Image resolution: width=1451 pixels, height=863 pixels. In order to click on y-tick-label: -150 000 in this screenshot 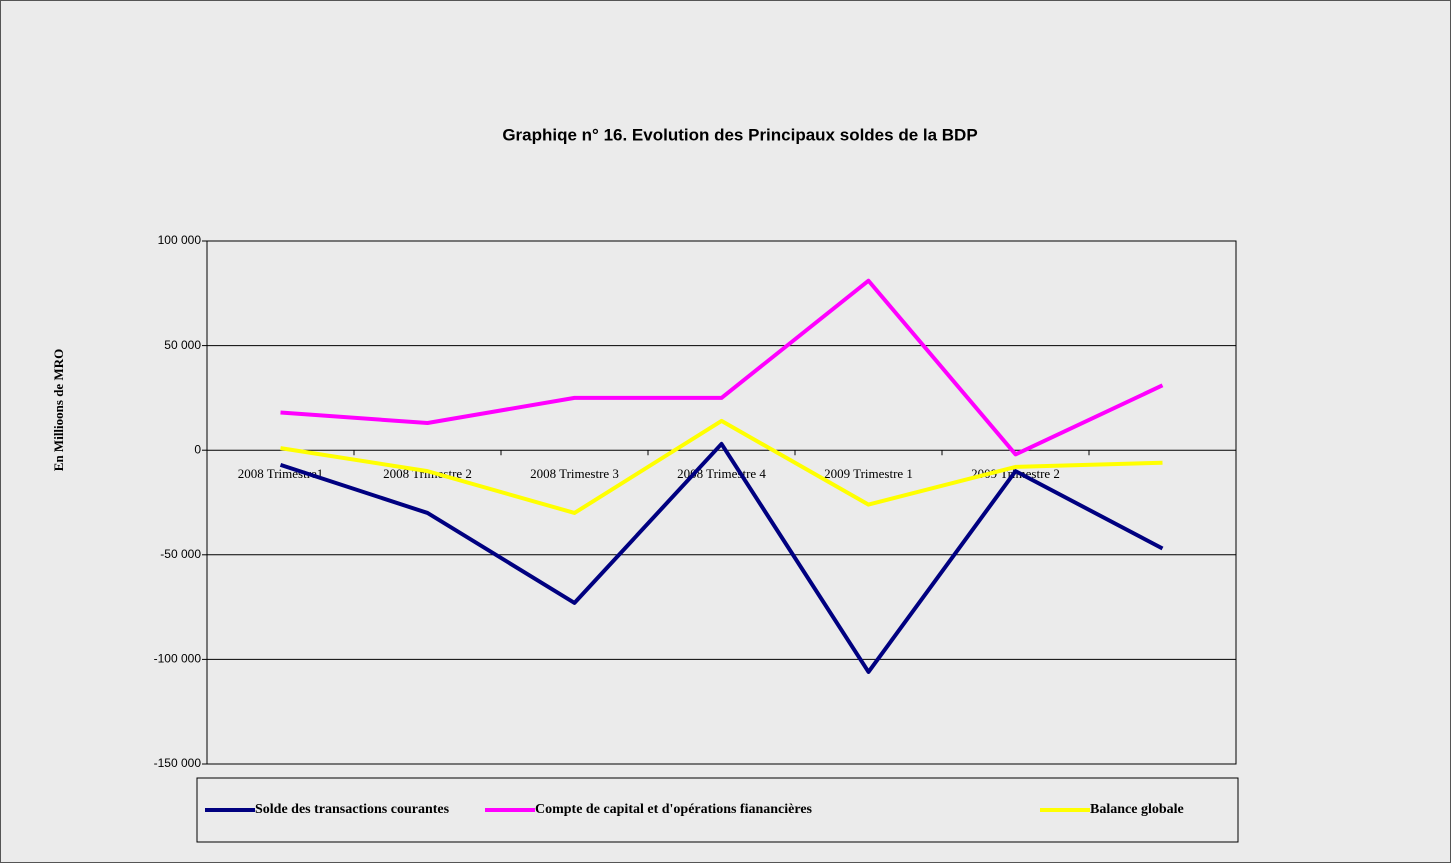, I will do `click(178, 763)`.